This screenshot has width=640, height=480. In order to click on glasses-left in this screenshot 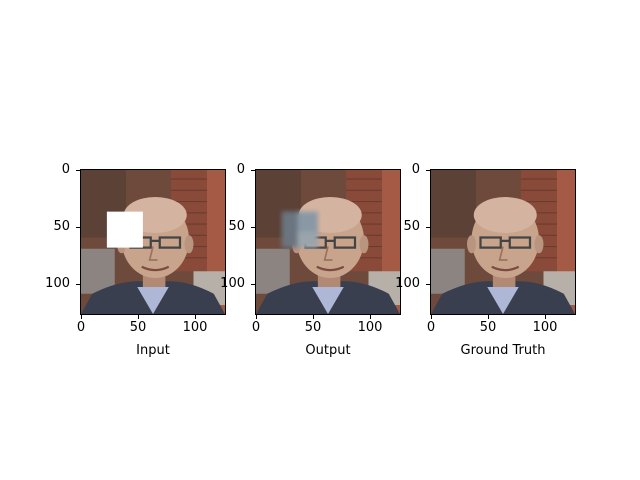, I will do `click(490, 242)`.